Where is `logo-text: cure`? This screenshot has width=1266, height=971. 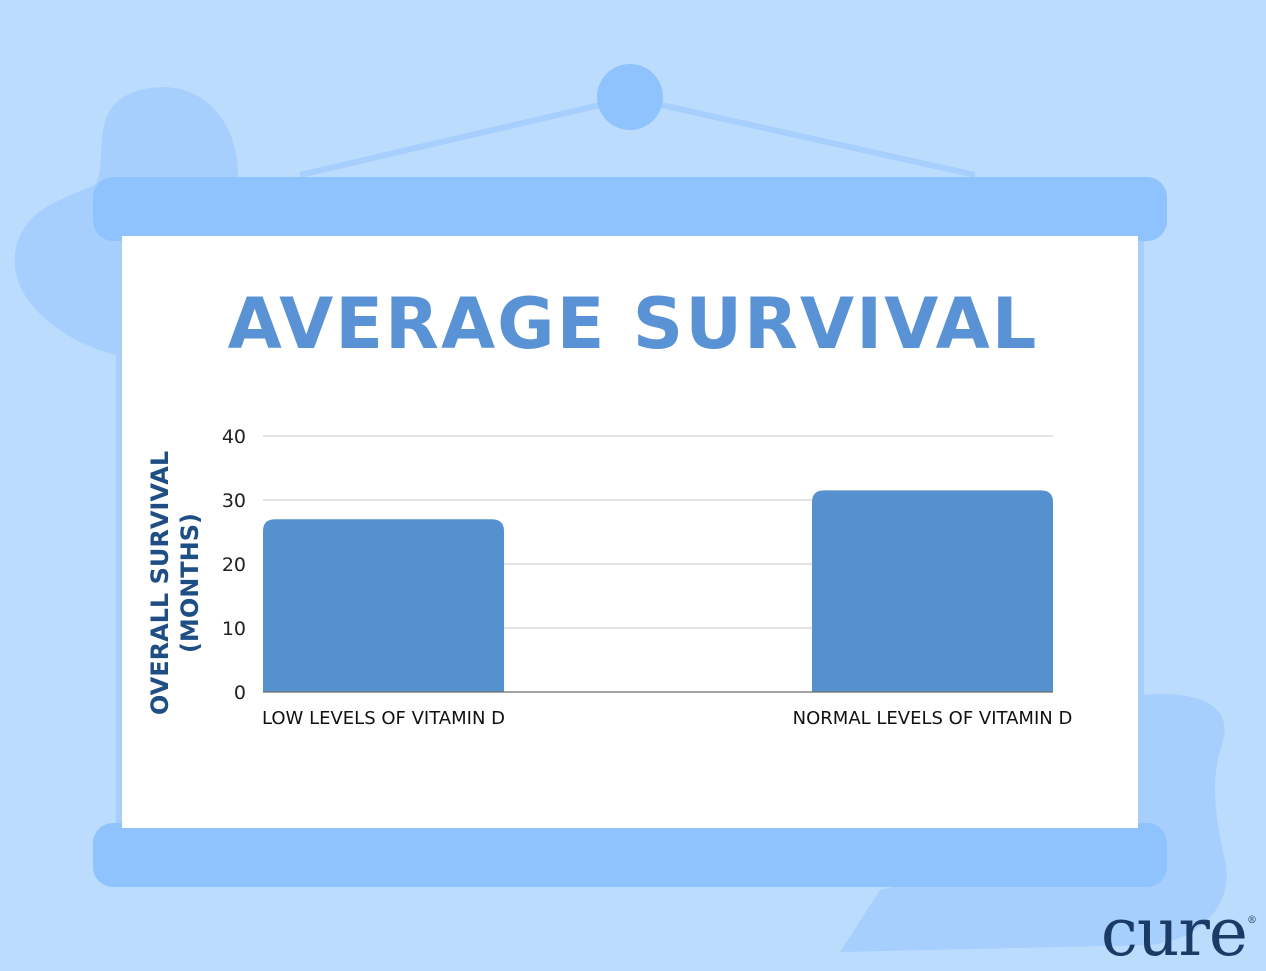 logo-text: cure is located at coordinates (1174, 932).